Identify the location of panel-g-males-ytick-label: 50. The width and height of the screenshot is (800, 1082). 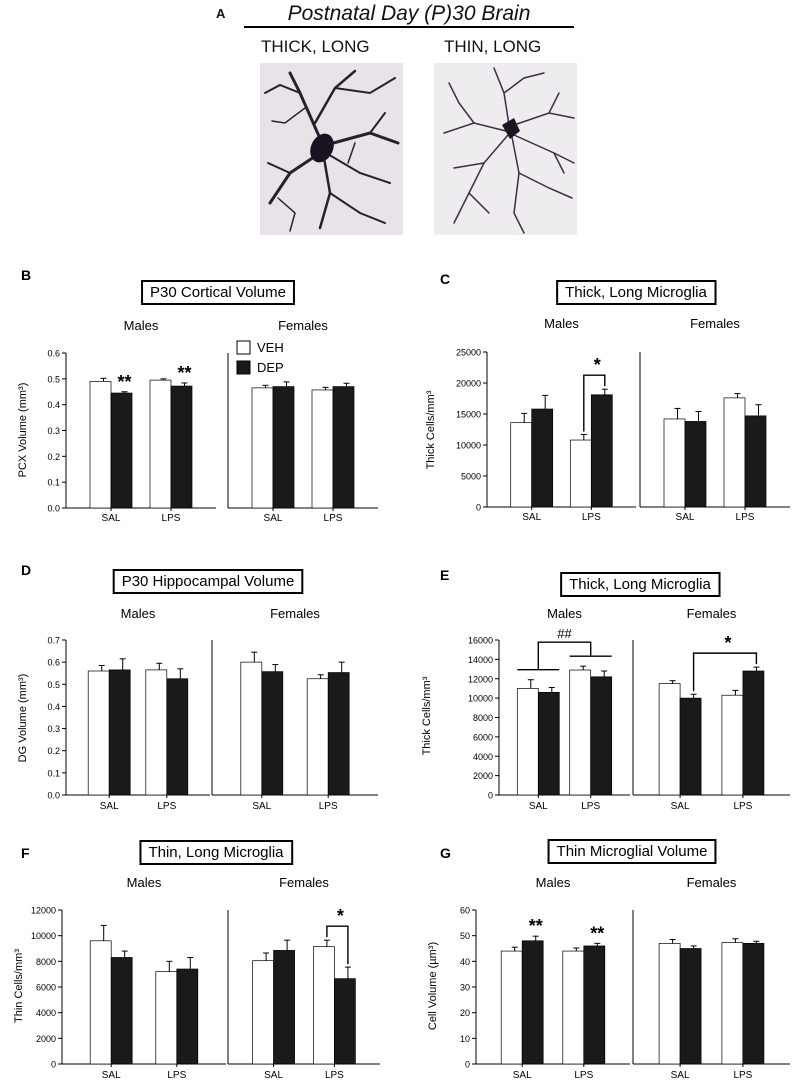
(465, 936).